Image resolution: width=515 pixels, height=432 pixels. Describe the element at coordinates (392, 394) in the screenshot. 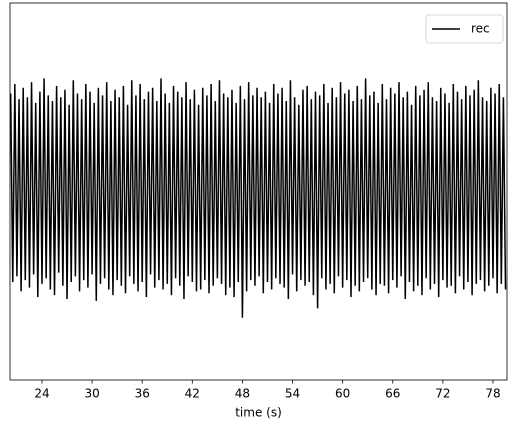

I see `x-tick-label: 66` at that location.